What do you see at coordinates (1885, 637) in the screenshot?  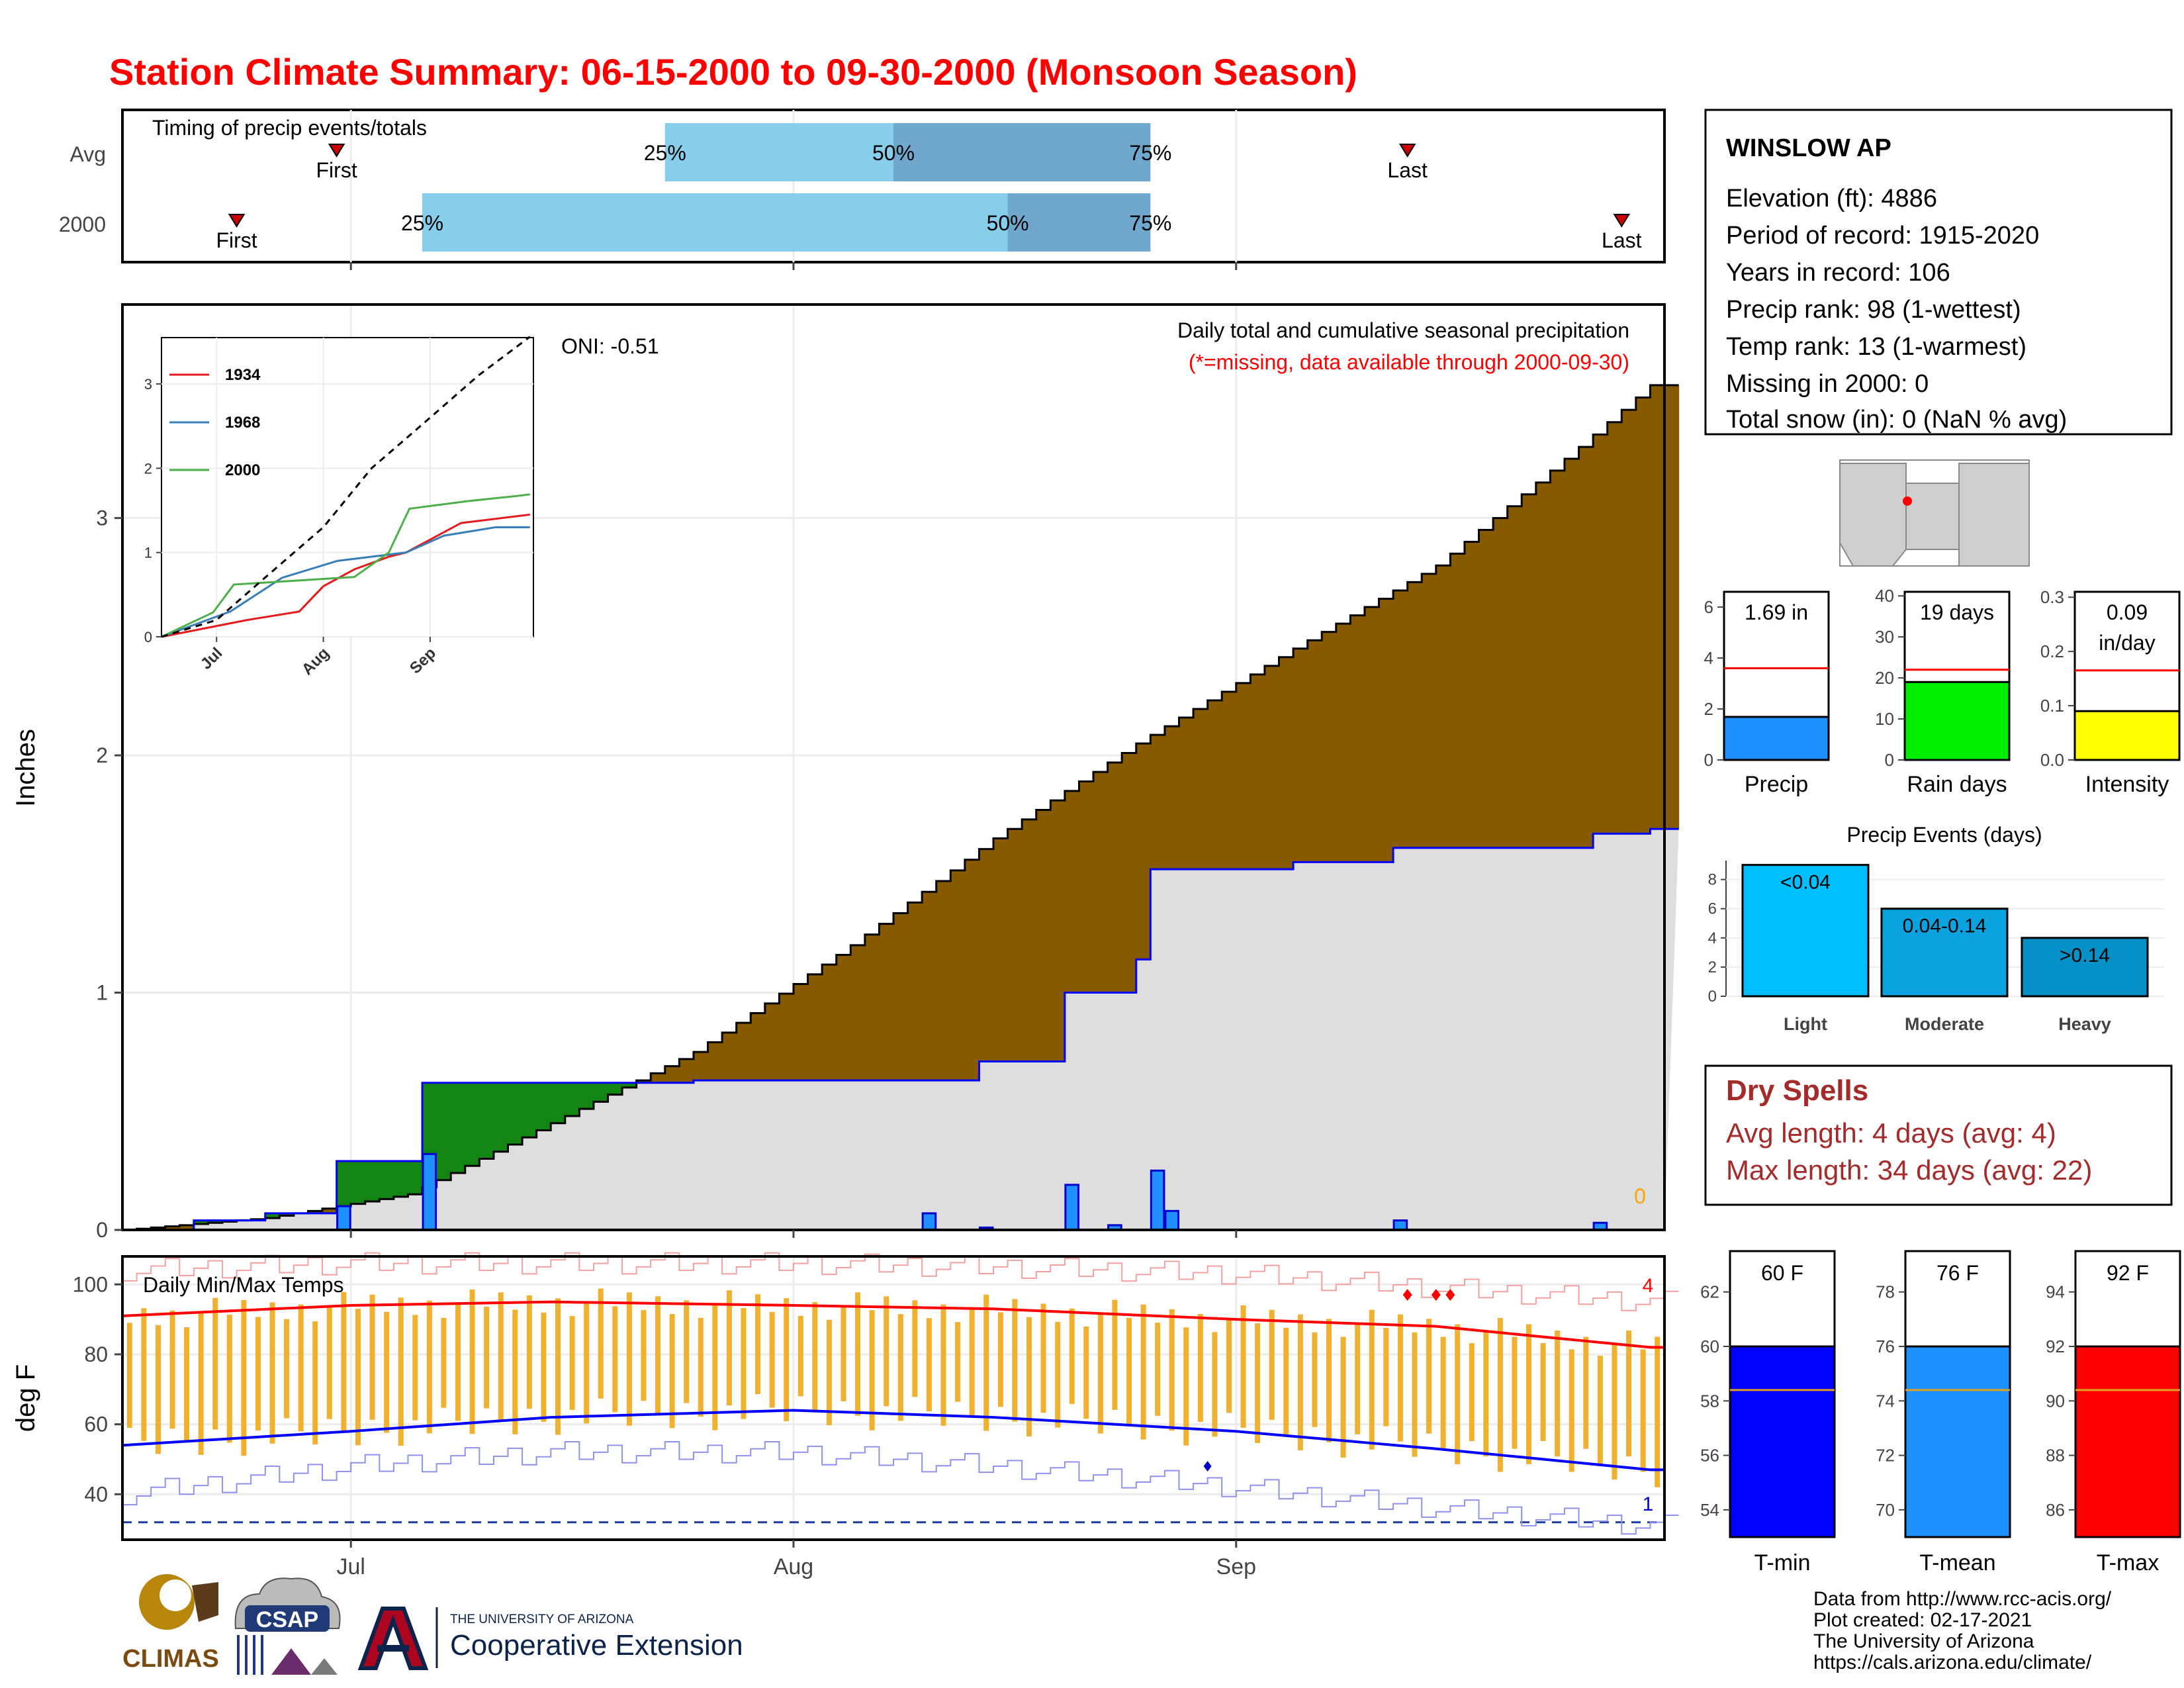 I see `mini-chart-ytick-label: 30` at bounding box center [1885, 637].